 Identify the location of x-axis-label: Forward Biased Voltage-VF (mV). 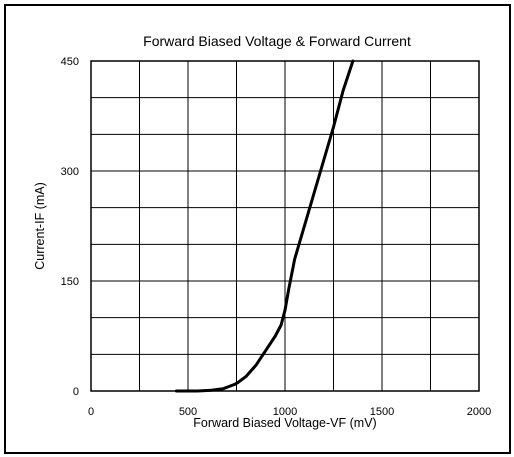
(284, 423).